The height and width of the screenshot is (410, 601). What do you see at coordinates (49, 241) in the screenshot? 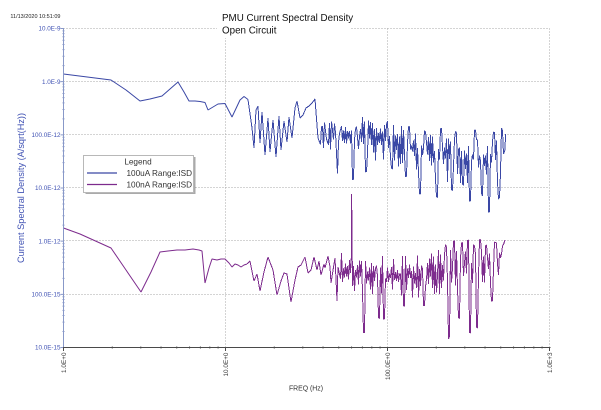
I see `svg-text: 1.0E-12` at bounding box center [49, 241].